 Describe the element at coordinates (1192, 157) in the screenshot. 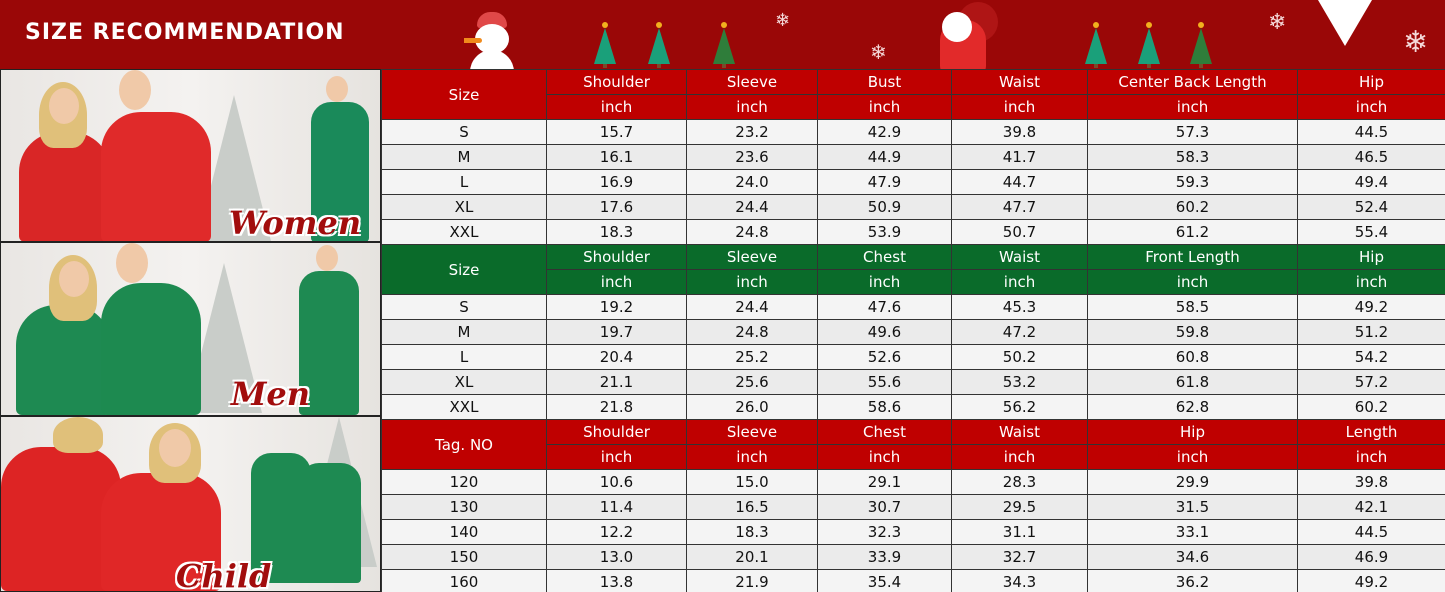

I see `table-cell: 58.3` at that location.